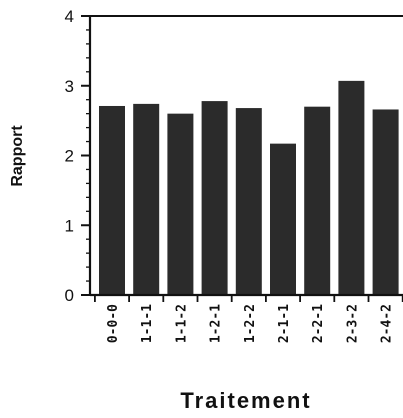 The image size is (403, 418). I want to click on y-tick-label: 2, so click(69, 156).